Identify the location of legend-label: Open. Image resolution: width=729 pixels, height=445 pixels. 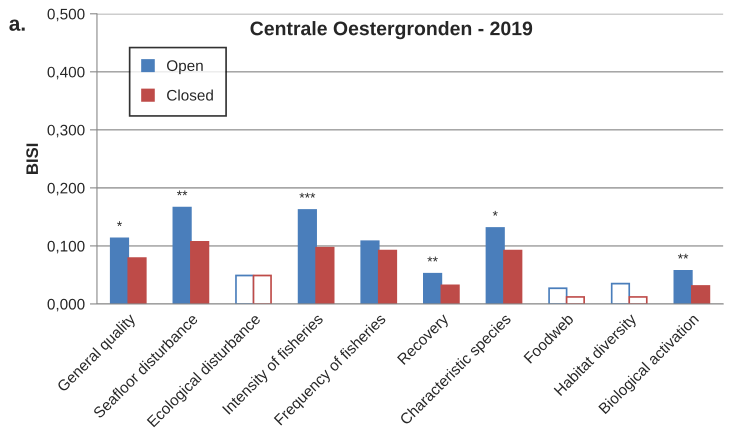
(185, 67).